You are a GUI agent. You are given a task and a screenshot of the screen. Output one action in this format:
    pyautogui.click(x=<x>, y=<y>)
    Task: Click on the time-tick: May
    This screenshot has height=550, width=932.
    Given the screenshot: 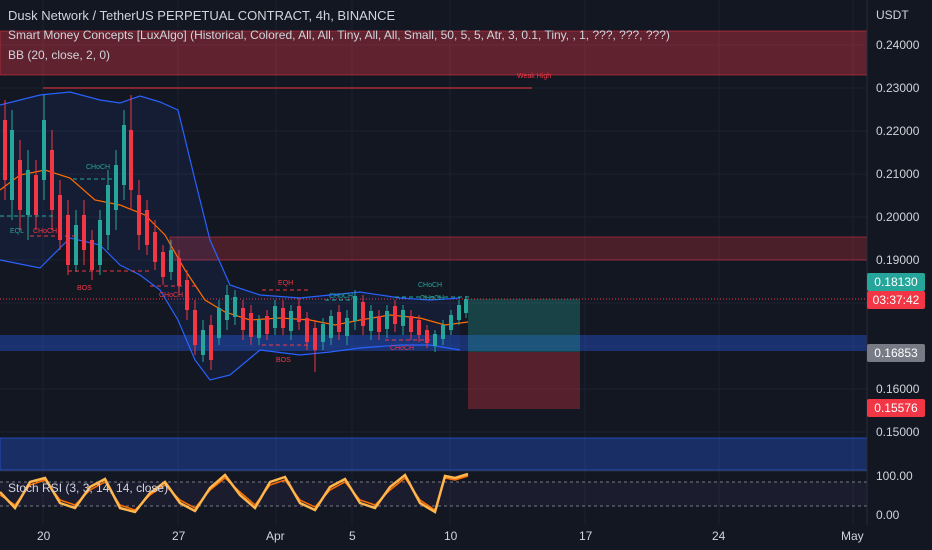 What is the action you would take?
    pyautogui.click(x=852, y=536)
    